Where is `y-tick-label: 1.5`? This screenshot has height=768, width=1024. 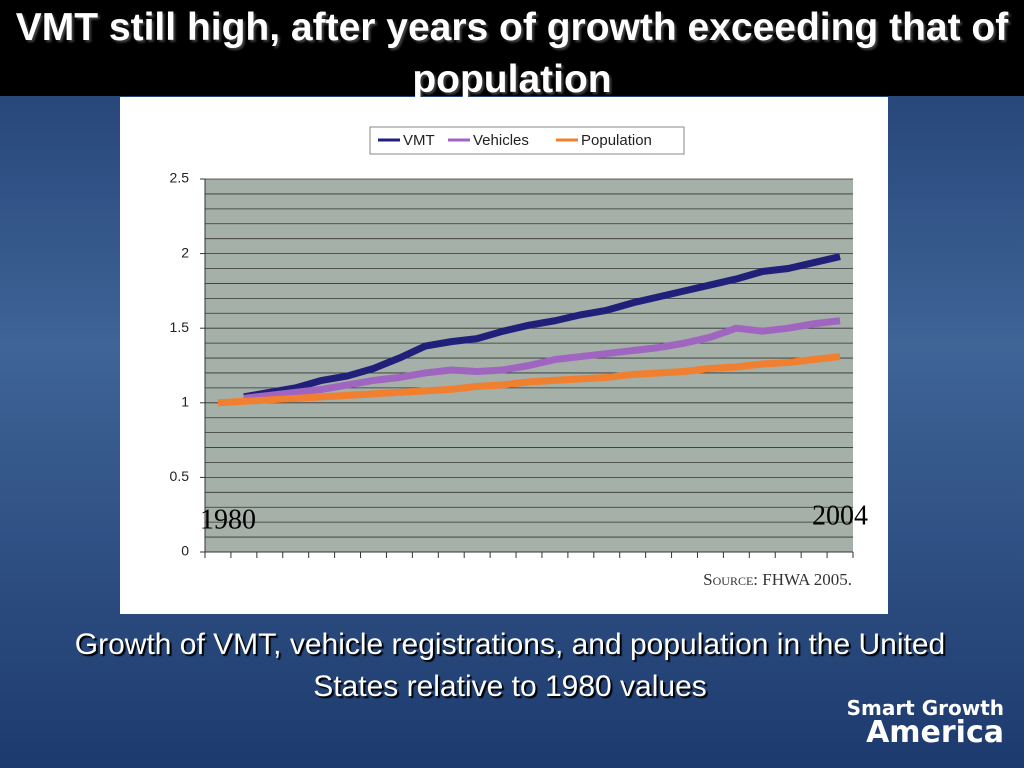 y-tick-label: 1.5 is located at coordinates (180, 327).